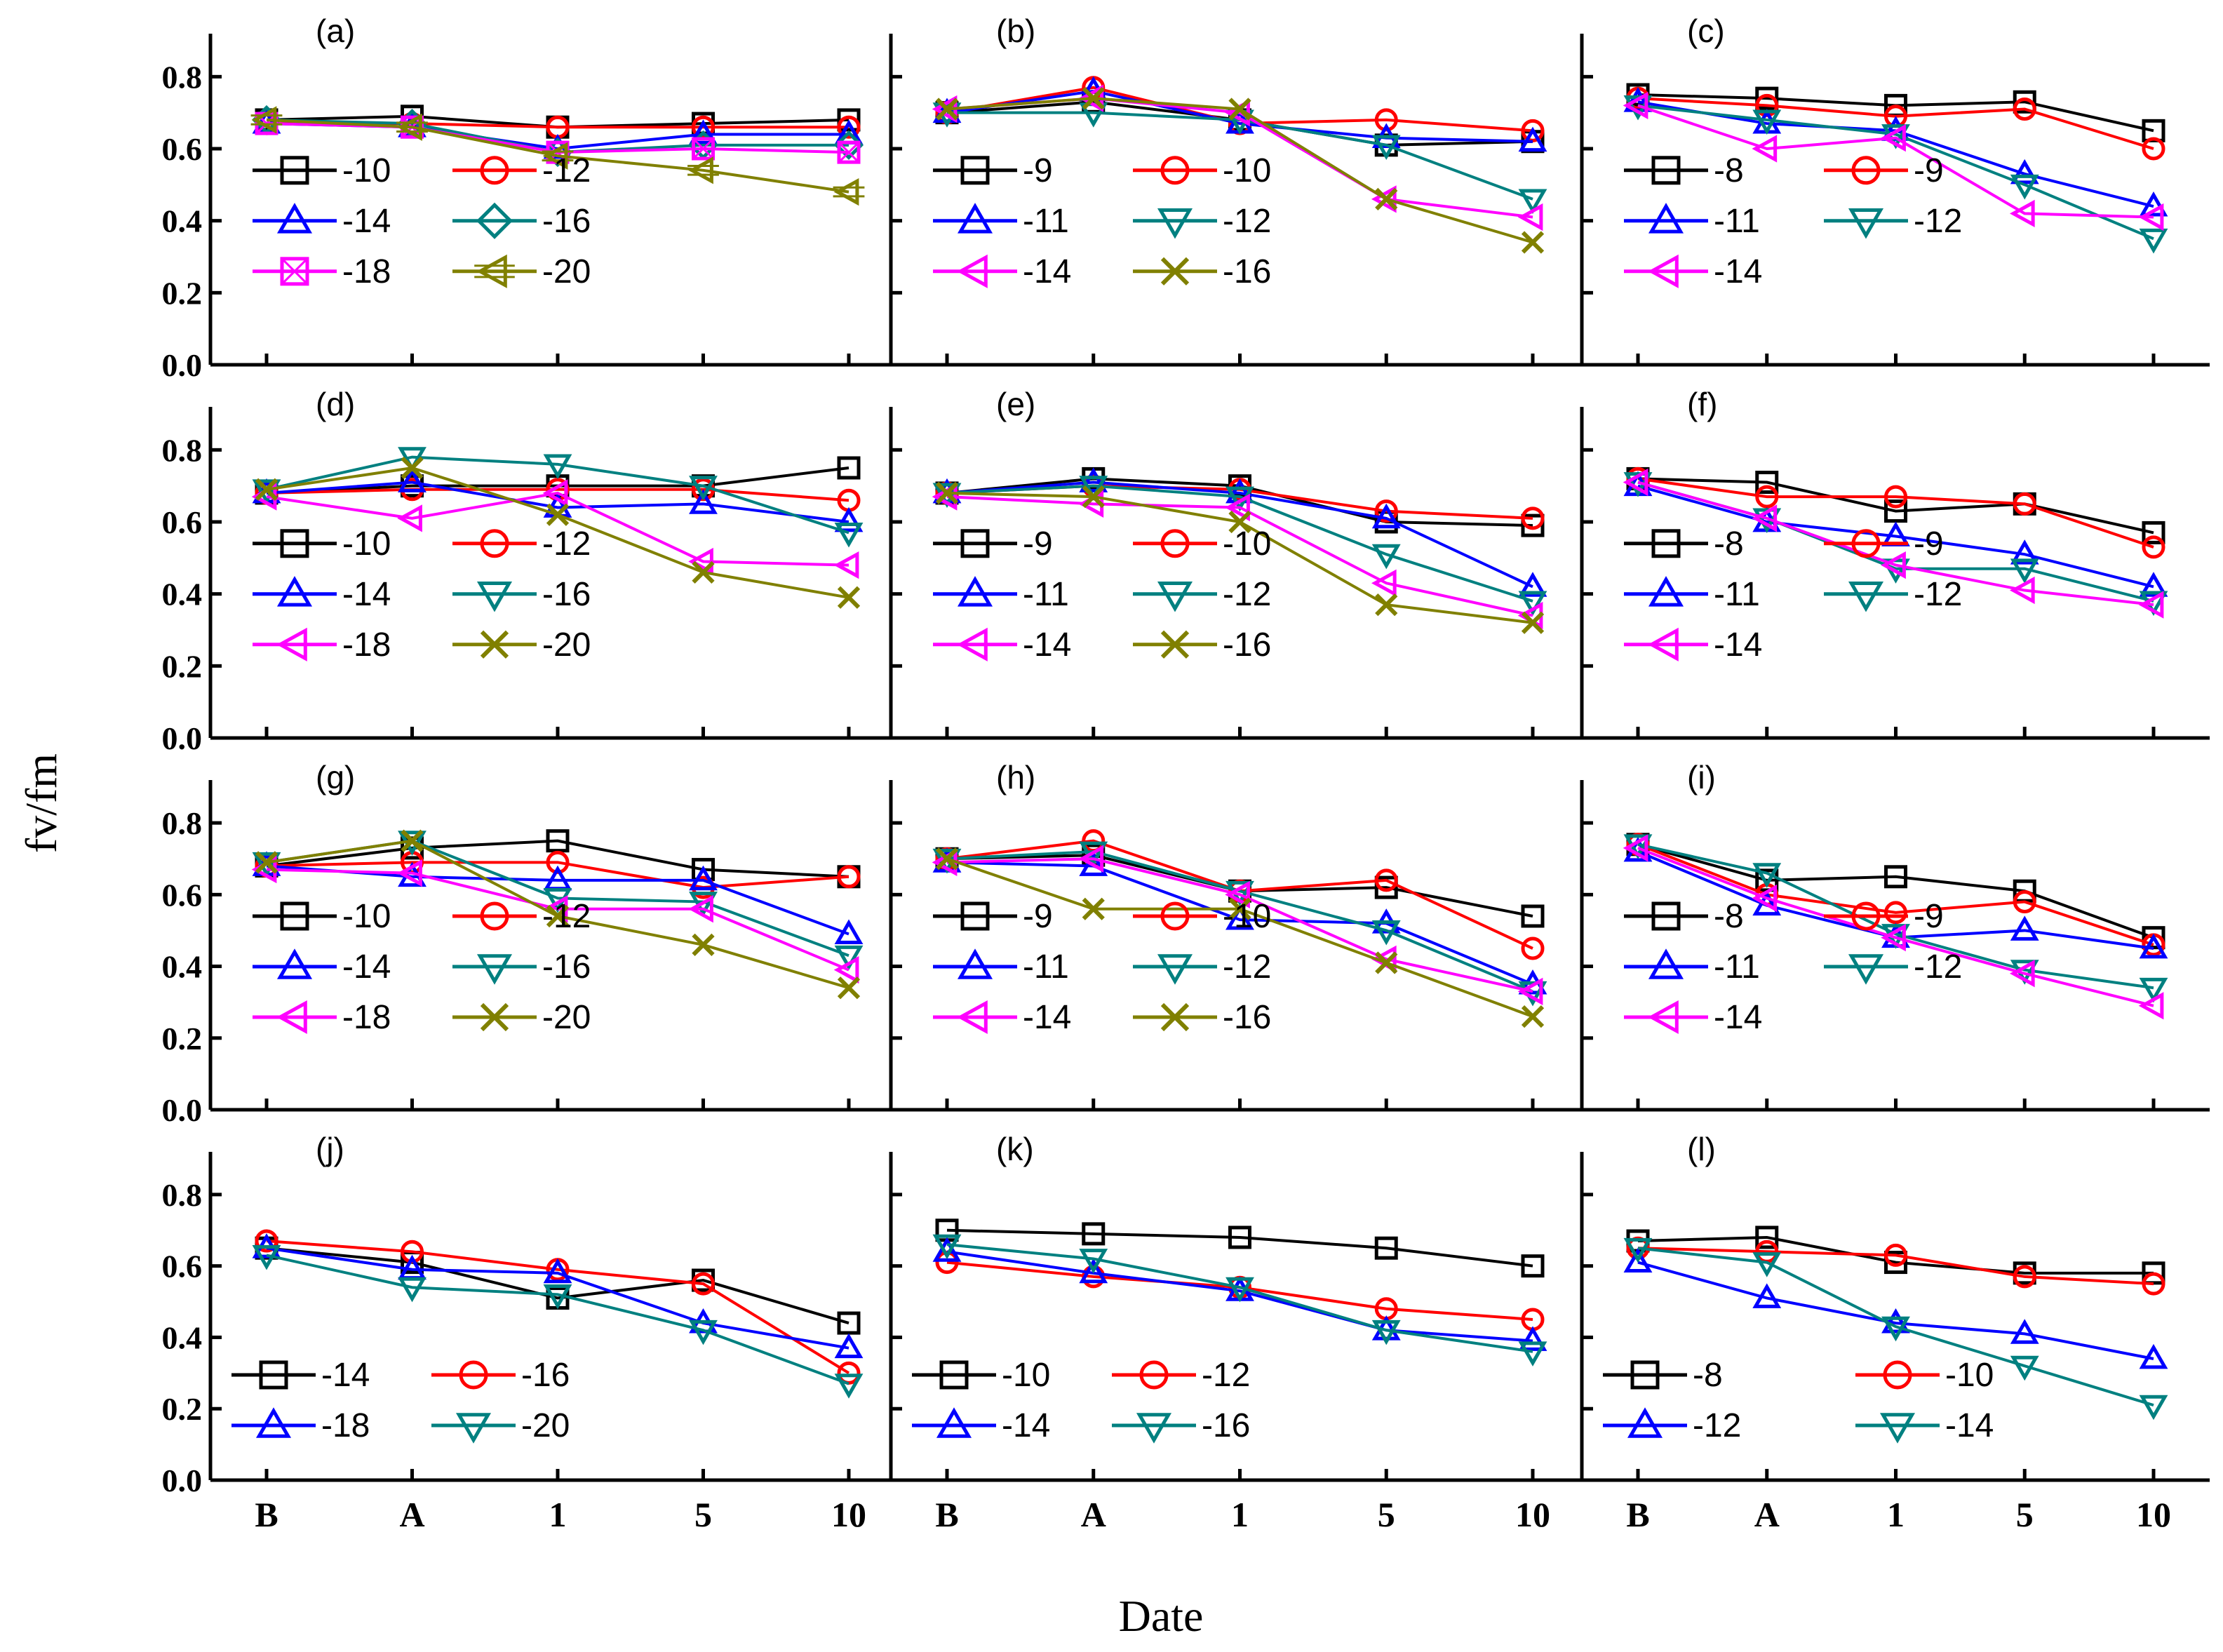 The height and width of the screenshot is (1652, 2223). Describe the element at coordinates (322, 1017) in the screenshot. I see `legend-item: -18` at that location.